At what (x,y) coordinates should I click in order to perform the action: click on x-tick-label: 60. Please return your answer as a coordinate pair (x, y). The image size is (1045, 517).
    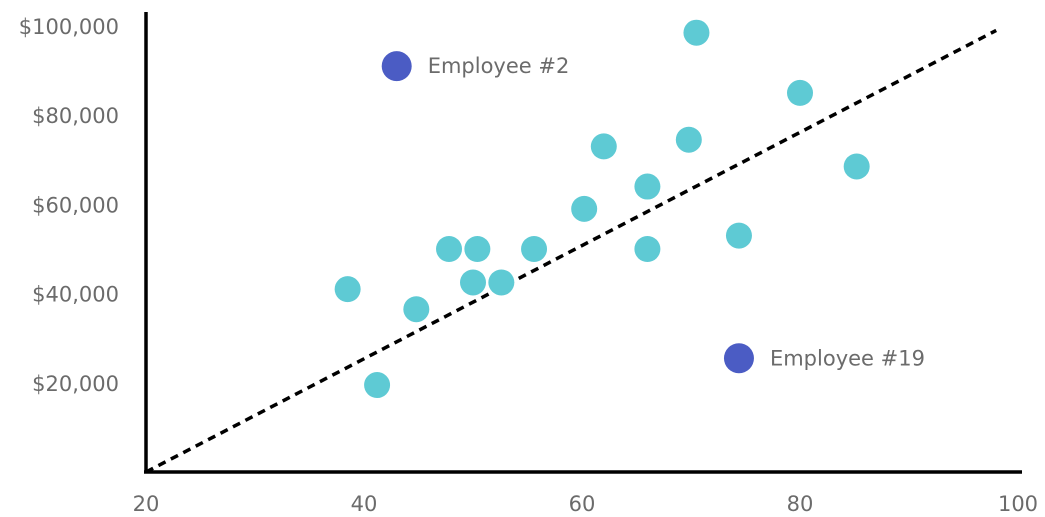
    Looking at the image, I should click on (582, 504).